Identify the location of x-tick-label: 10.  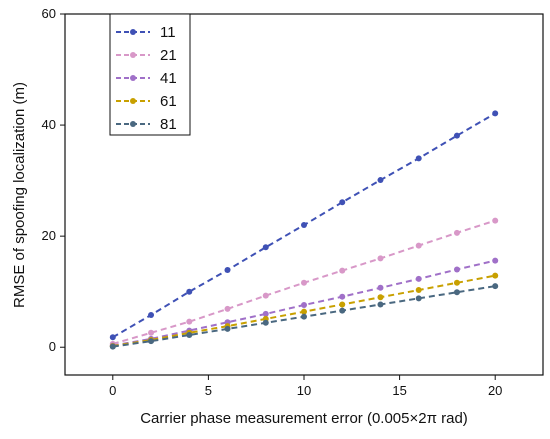
(304, 390).